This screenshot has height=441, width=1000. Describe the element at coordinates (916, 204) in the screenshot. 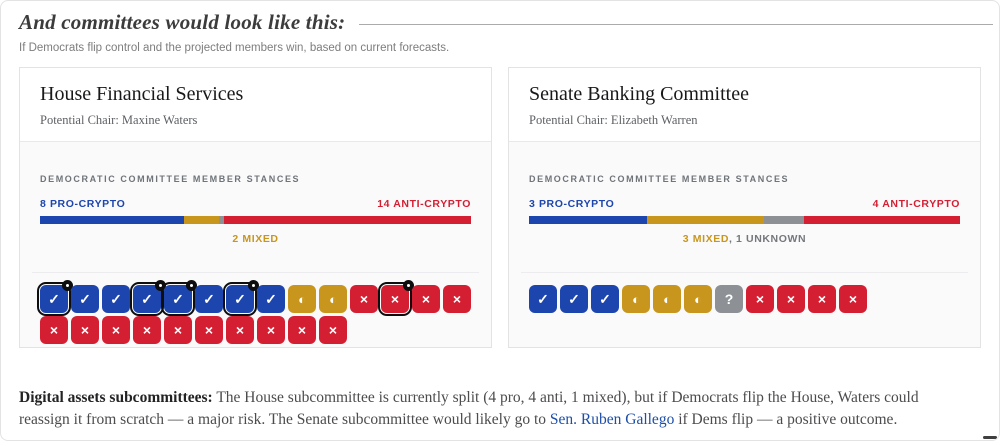

I see `anti-count-label: 4 ANTI-CRYPTO` at that location.